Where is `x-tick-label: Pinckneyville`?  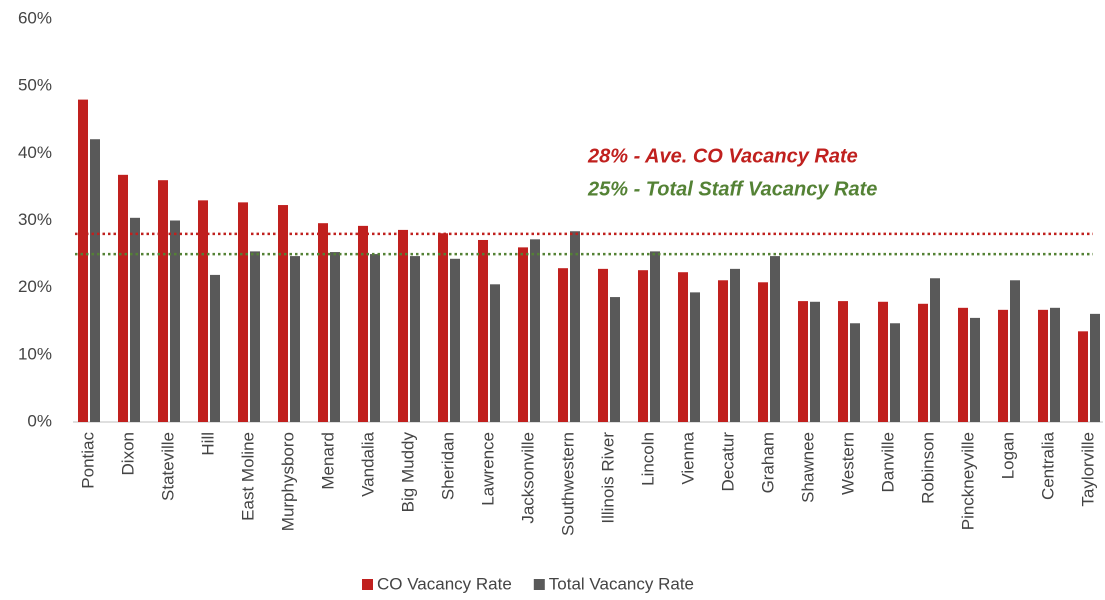 x-tick-label: Pinckneyville is located at coordinates (967, 481).